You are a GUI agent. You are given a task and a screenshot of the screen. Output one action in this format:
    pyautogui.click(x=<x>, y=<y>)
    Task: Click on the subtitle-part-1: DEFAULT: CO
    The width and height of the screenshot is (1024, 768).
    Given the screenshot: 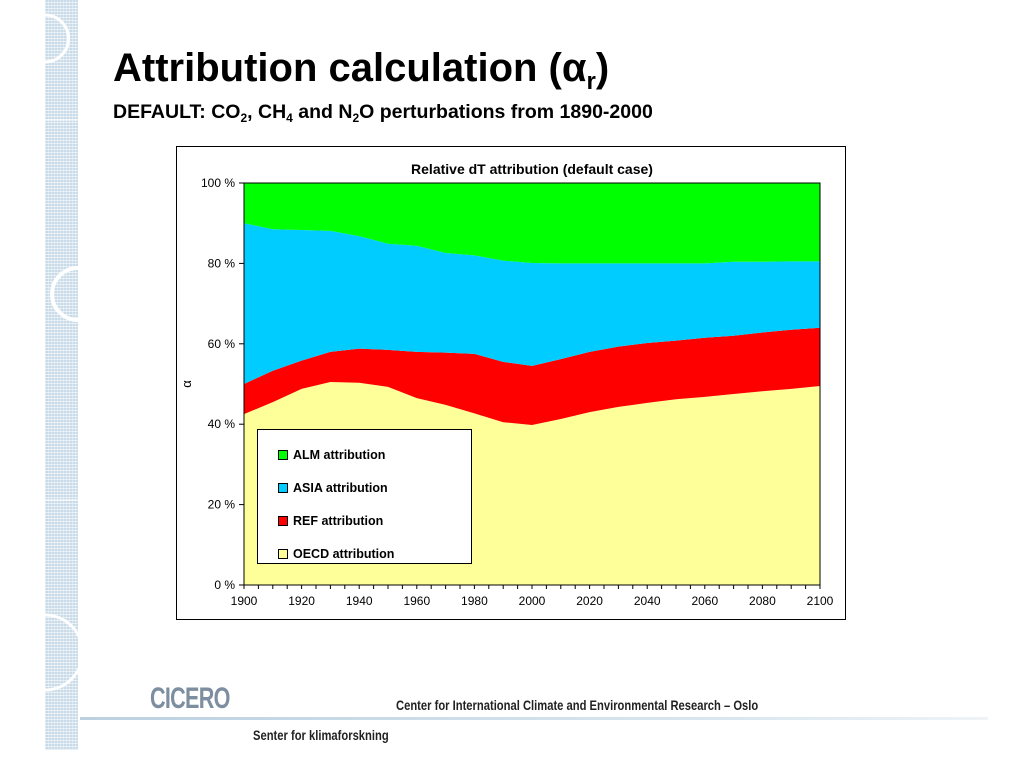 What is the action you would take?
    pyautogui.click(x=177, y=112)
    